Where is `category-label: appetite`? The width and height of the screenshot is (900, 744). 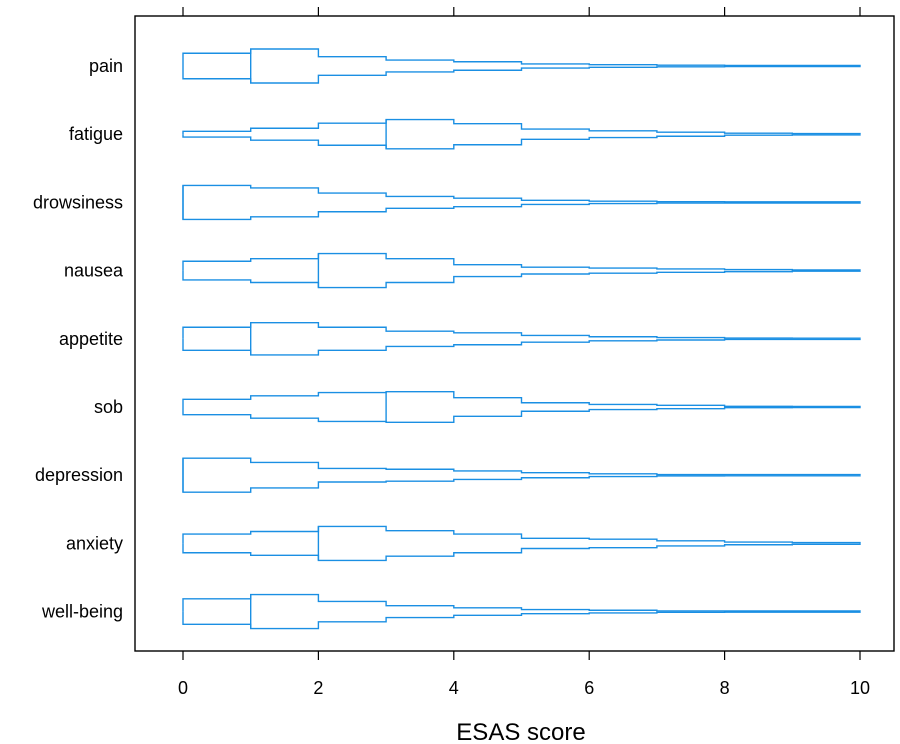 category-label: appetite is located at coordinates (91, 339).